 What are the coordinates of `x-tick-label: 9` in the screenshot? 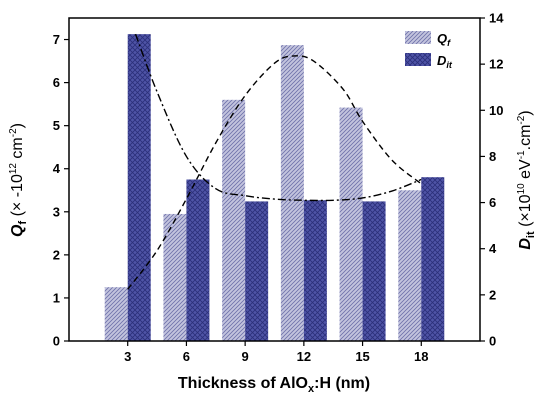 It's located at (245, 356).